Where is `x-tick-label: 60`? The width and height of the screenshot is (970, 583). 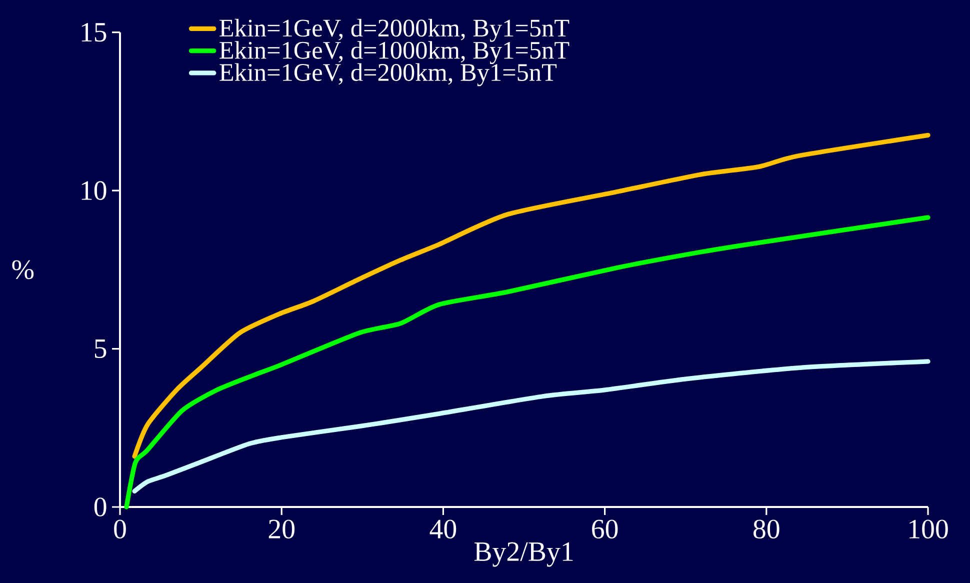 x-tick-label: 60 is located at coordinates (605, 529).